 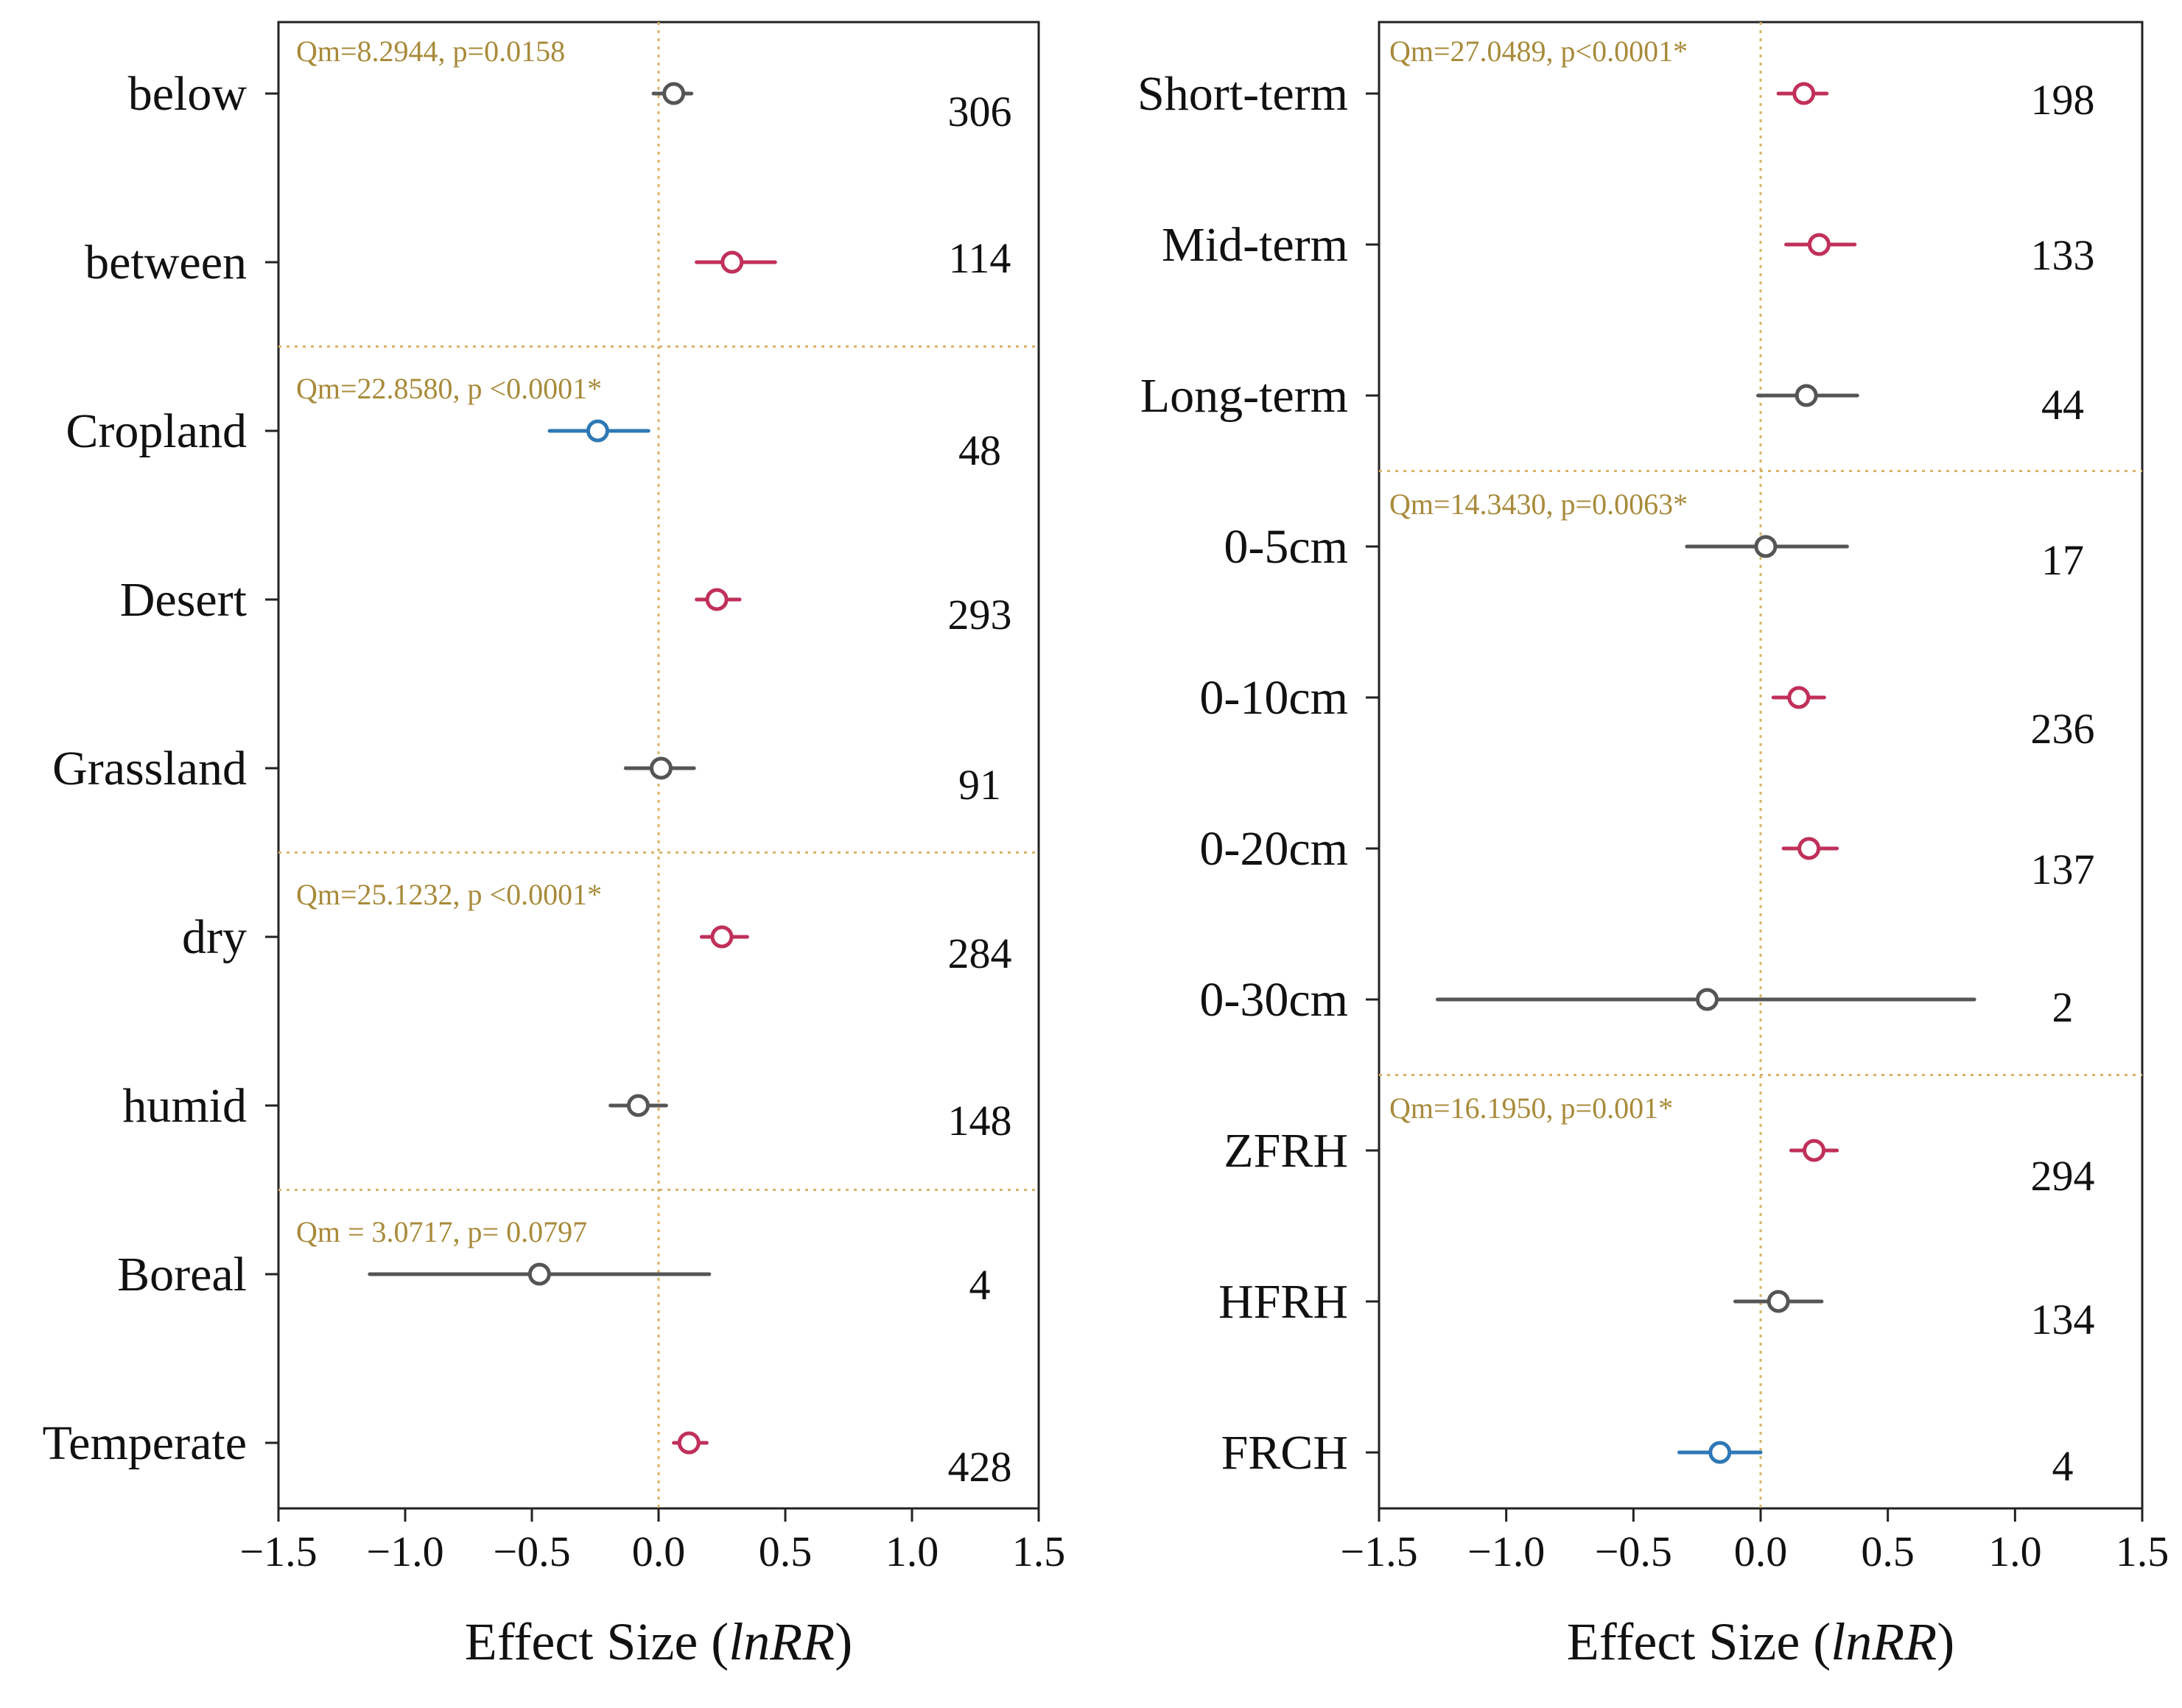 I want to click on category-label: Long-term, so click(x=1244, y=396).